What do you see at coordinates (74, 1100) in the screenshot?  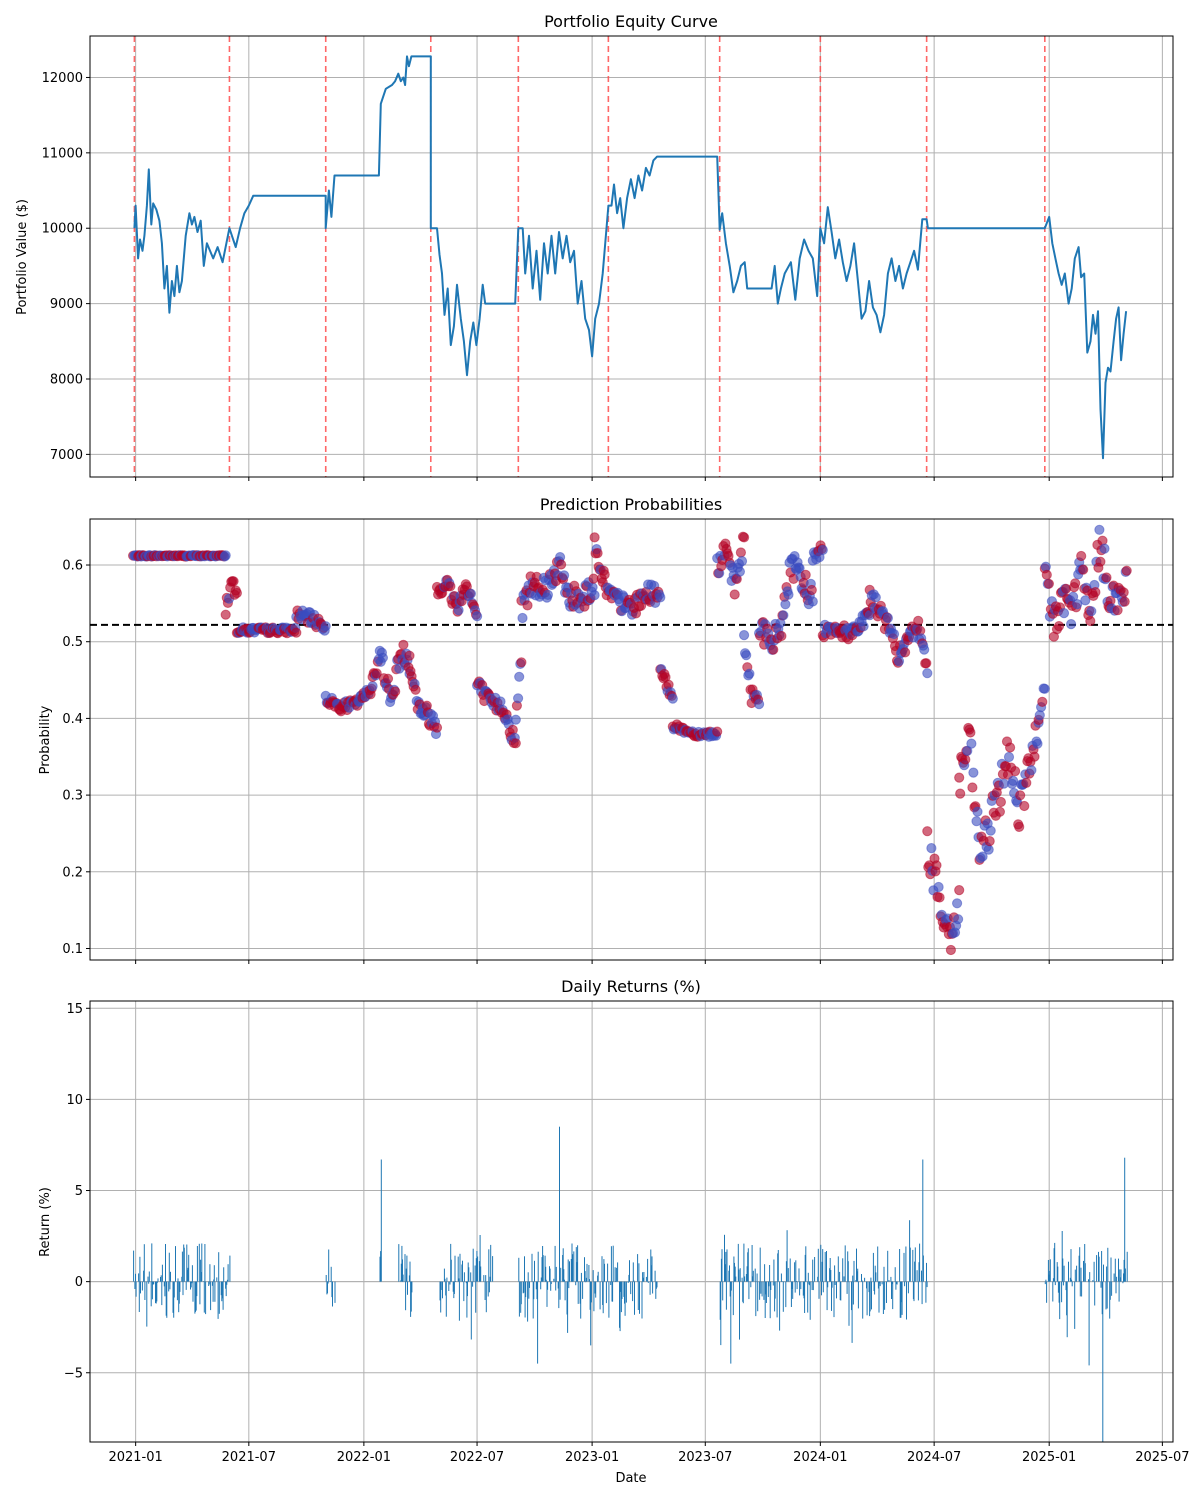 I see `y-tick-label: 10` at bounding box center [74, 1100].